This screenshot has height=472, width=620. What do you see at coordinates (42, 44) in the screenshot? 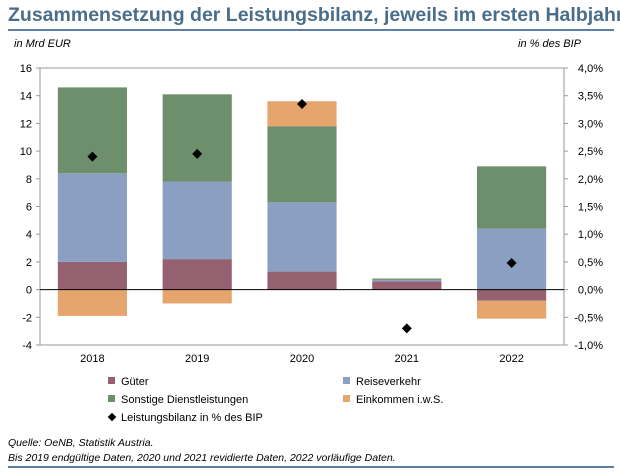
I see `left-axis-unit: in Mrd EUR` at bounding box center [42, 44].